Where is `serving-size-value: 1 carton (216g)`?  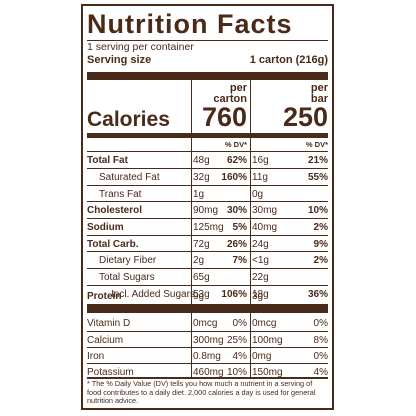 serving-size-value: 1 carton (216g) is located at coordinates (288, 60).